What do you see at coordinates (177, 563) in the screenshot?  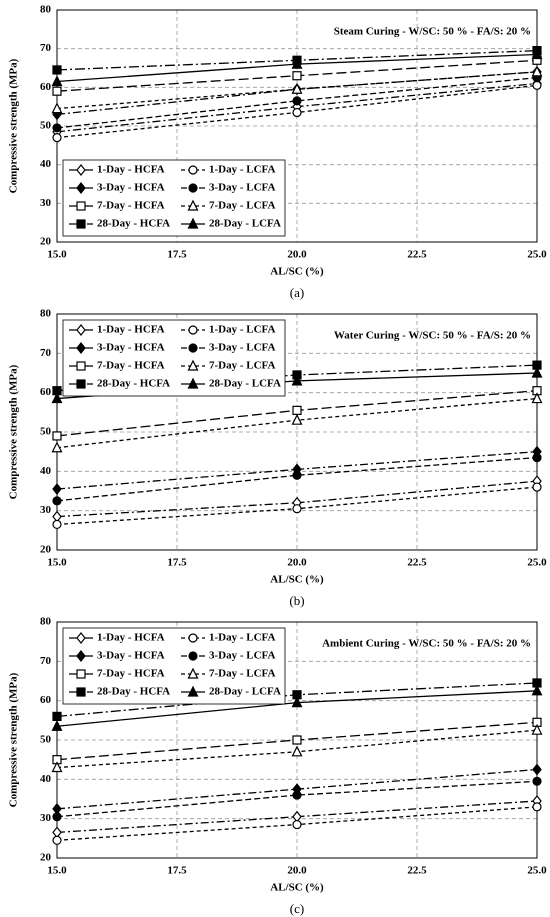 I see `x-tick-label: 17.5` at bounding box center [177, 563].